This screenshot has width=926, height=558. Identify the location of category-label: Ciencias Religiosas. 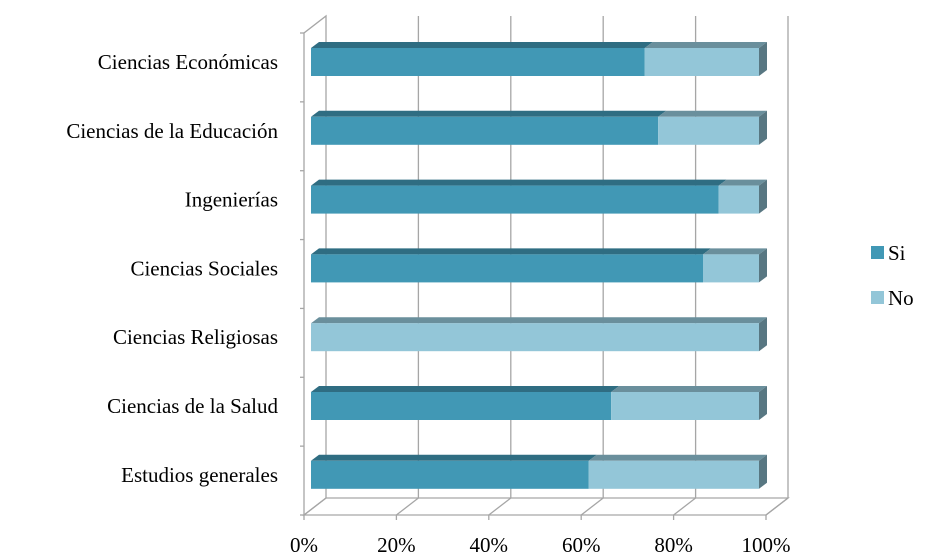
(195, 337).